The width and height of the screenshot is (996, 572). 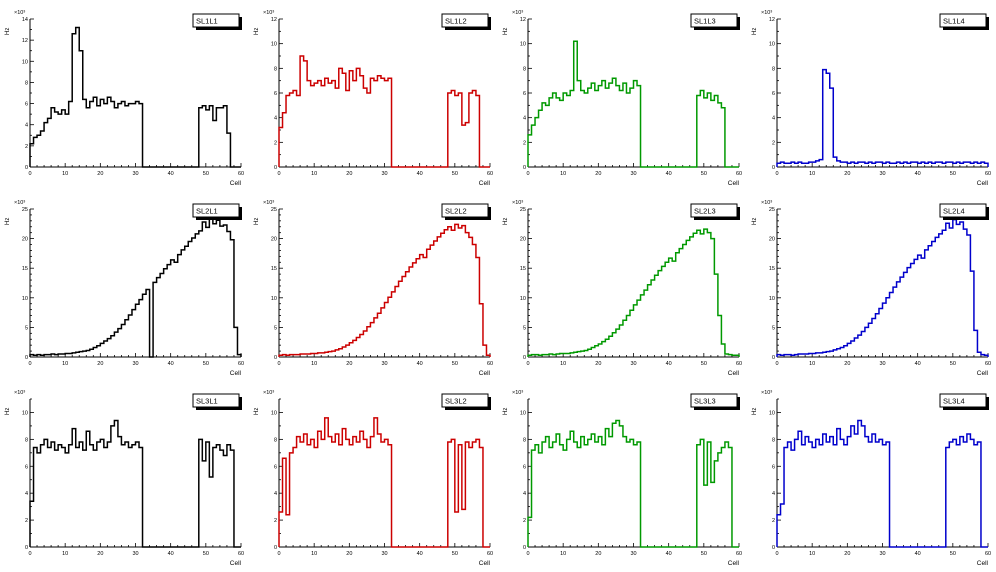 I want to click on y-tick-label: 20, so click(x=274, y=240).